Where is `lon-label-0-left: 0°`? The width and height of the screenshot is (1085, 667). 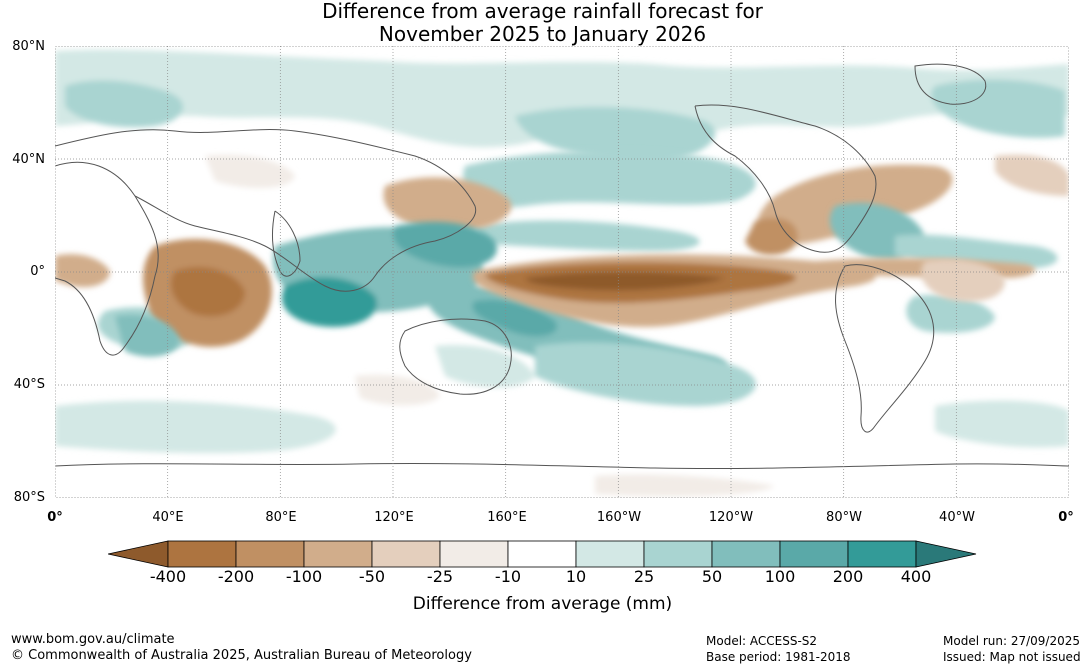 lon-label-0-left: 0° is located at coordinates (55, 517).